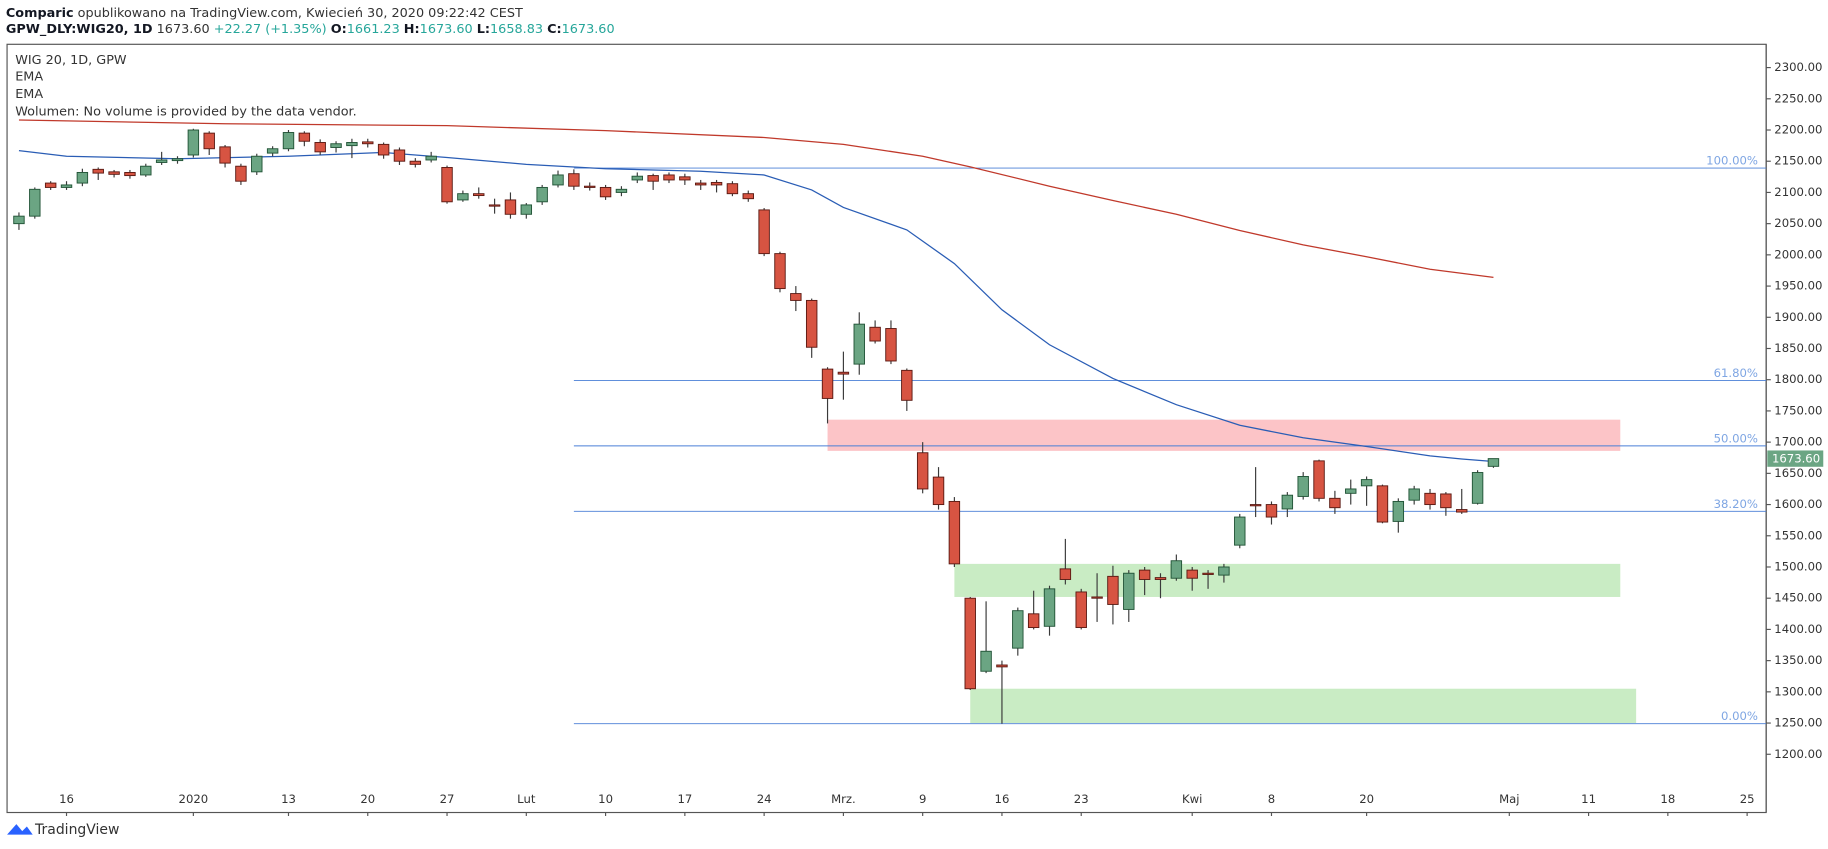 This screenshot has height=849, width=1828. What do you see at coordinates (1798, 660) in the screenshot?
I see `y-tick-label: 1350.00` at bounding box center [1798, 660].